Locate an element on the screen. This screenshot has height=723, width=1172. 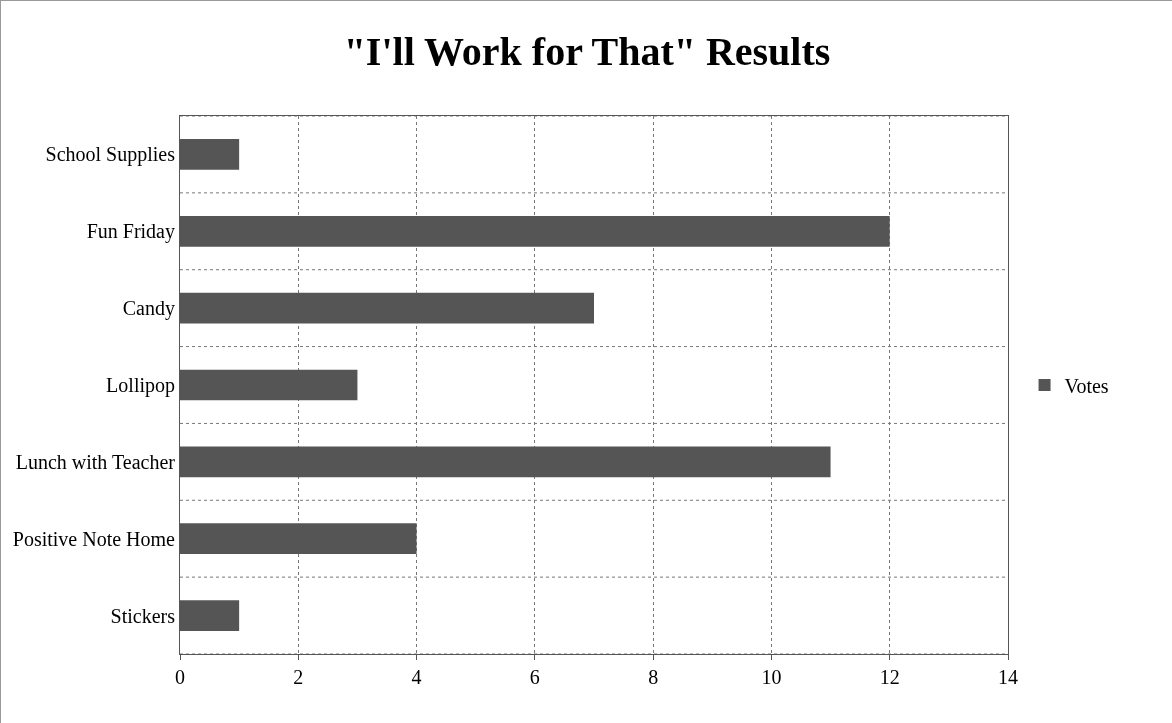
y-tick-label: Stickers is located at coordinates (143, 615).